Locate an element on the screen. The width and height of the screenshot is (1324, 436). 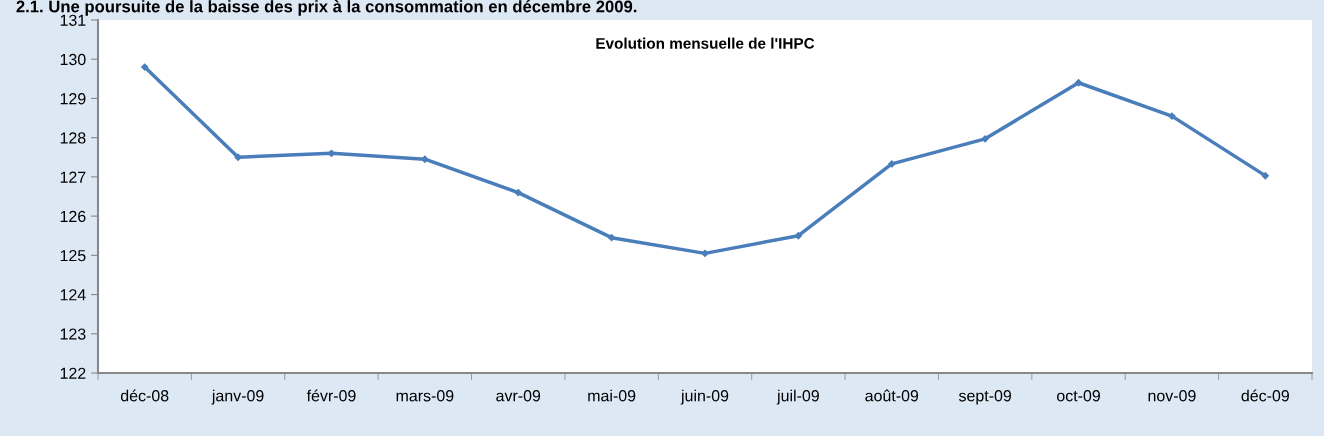
x-tick-label: juin-09 is located at coordinates (704, 397).